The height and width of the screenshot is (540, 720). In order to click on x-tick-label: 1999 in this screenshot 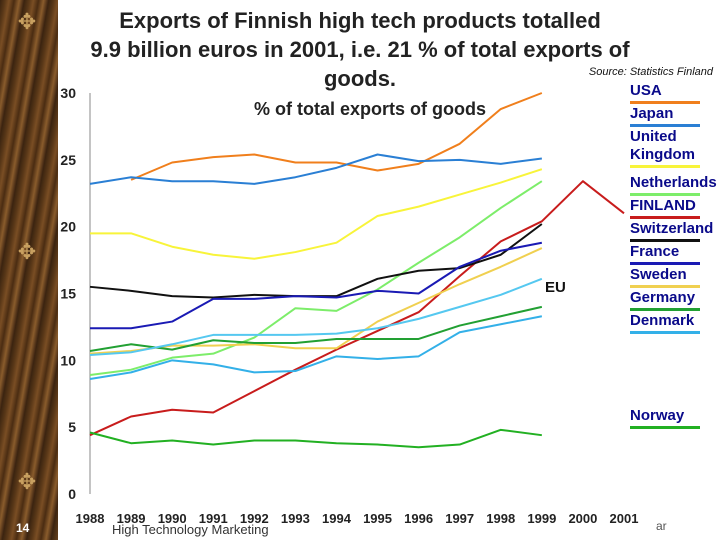, I will do `click(541, 518)`.